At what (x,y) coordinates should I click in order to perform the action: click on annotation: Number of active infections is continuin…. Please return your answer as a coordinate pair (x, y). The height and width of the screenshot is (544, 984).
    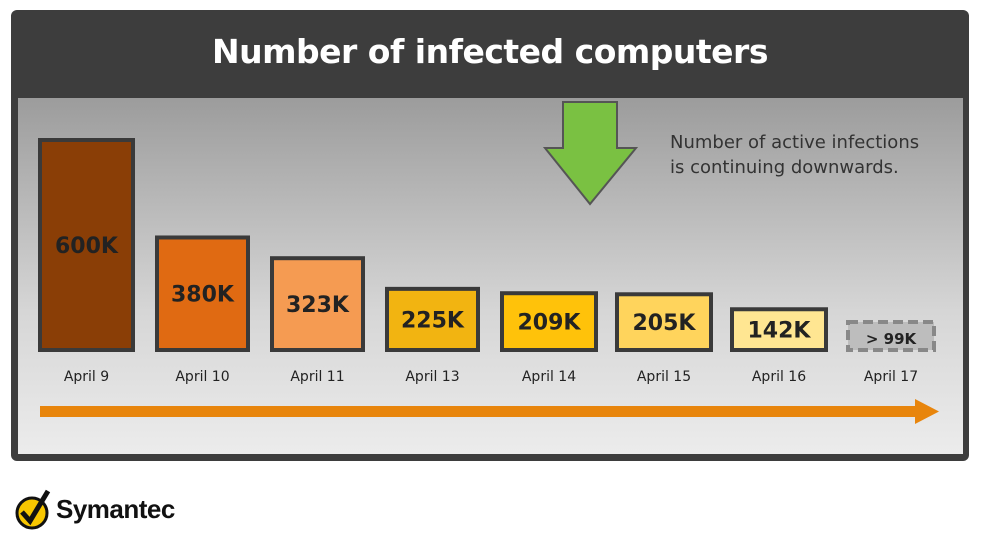
    Looking at the image, I should click on (794, 155).